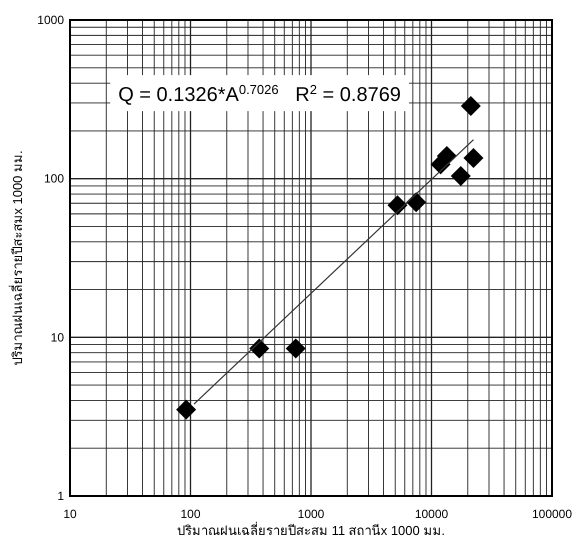 This screenshot has height=542, width=573. I want to click on y-tick-label: 1, so click(60, 496).